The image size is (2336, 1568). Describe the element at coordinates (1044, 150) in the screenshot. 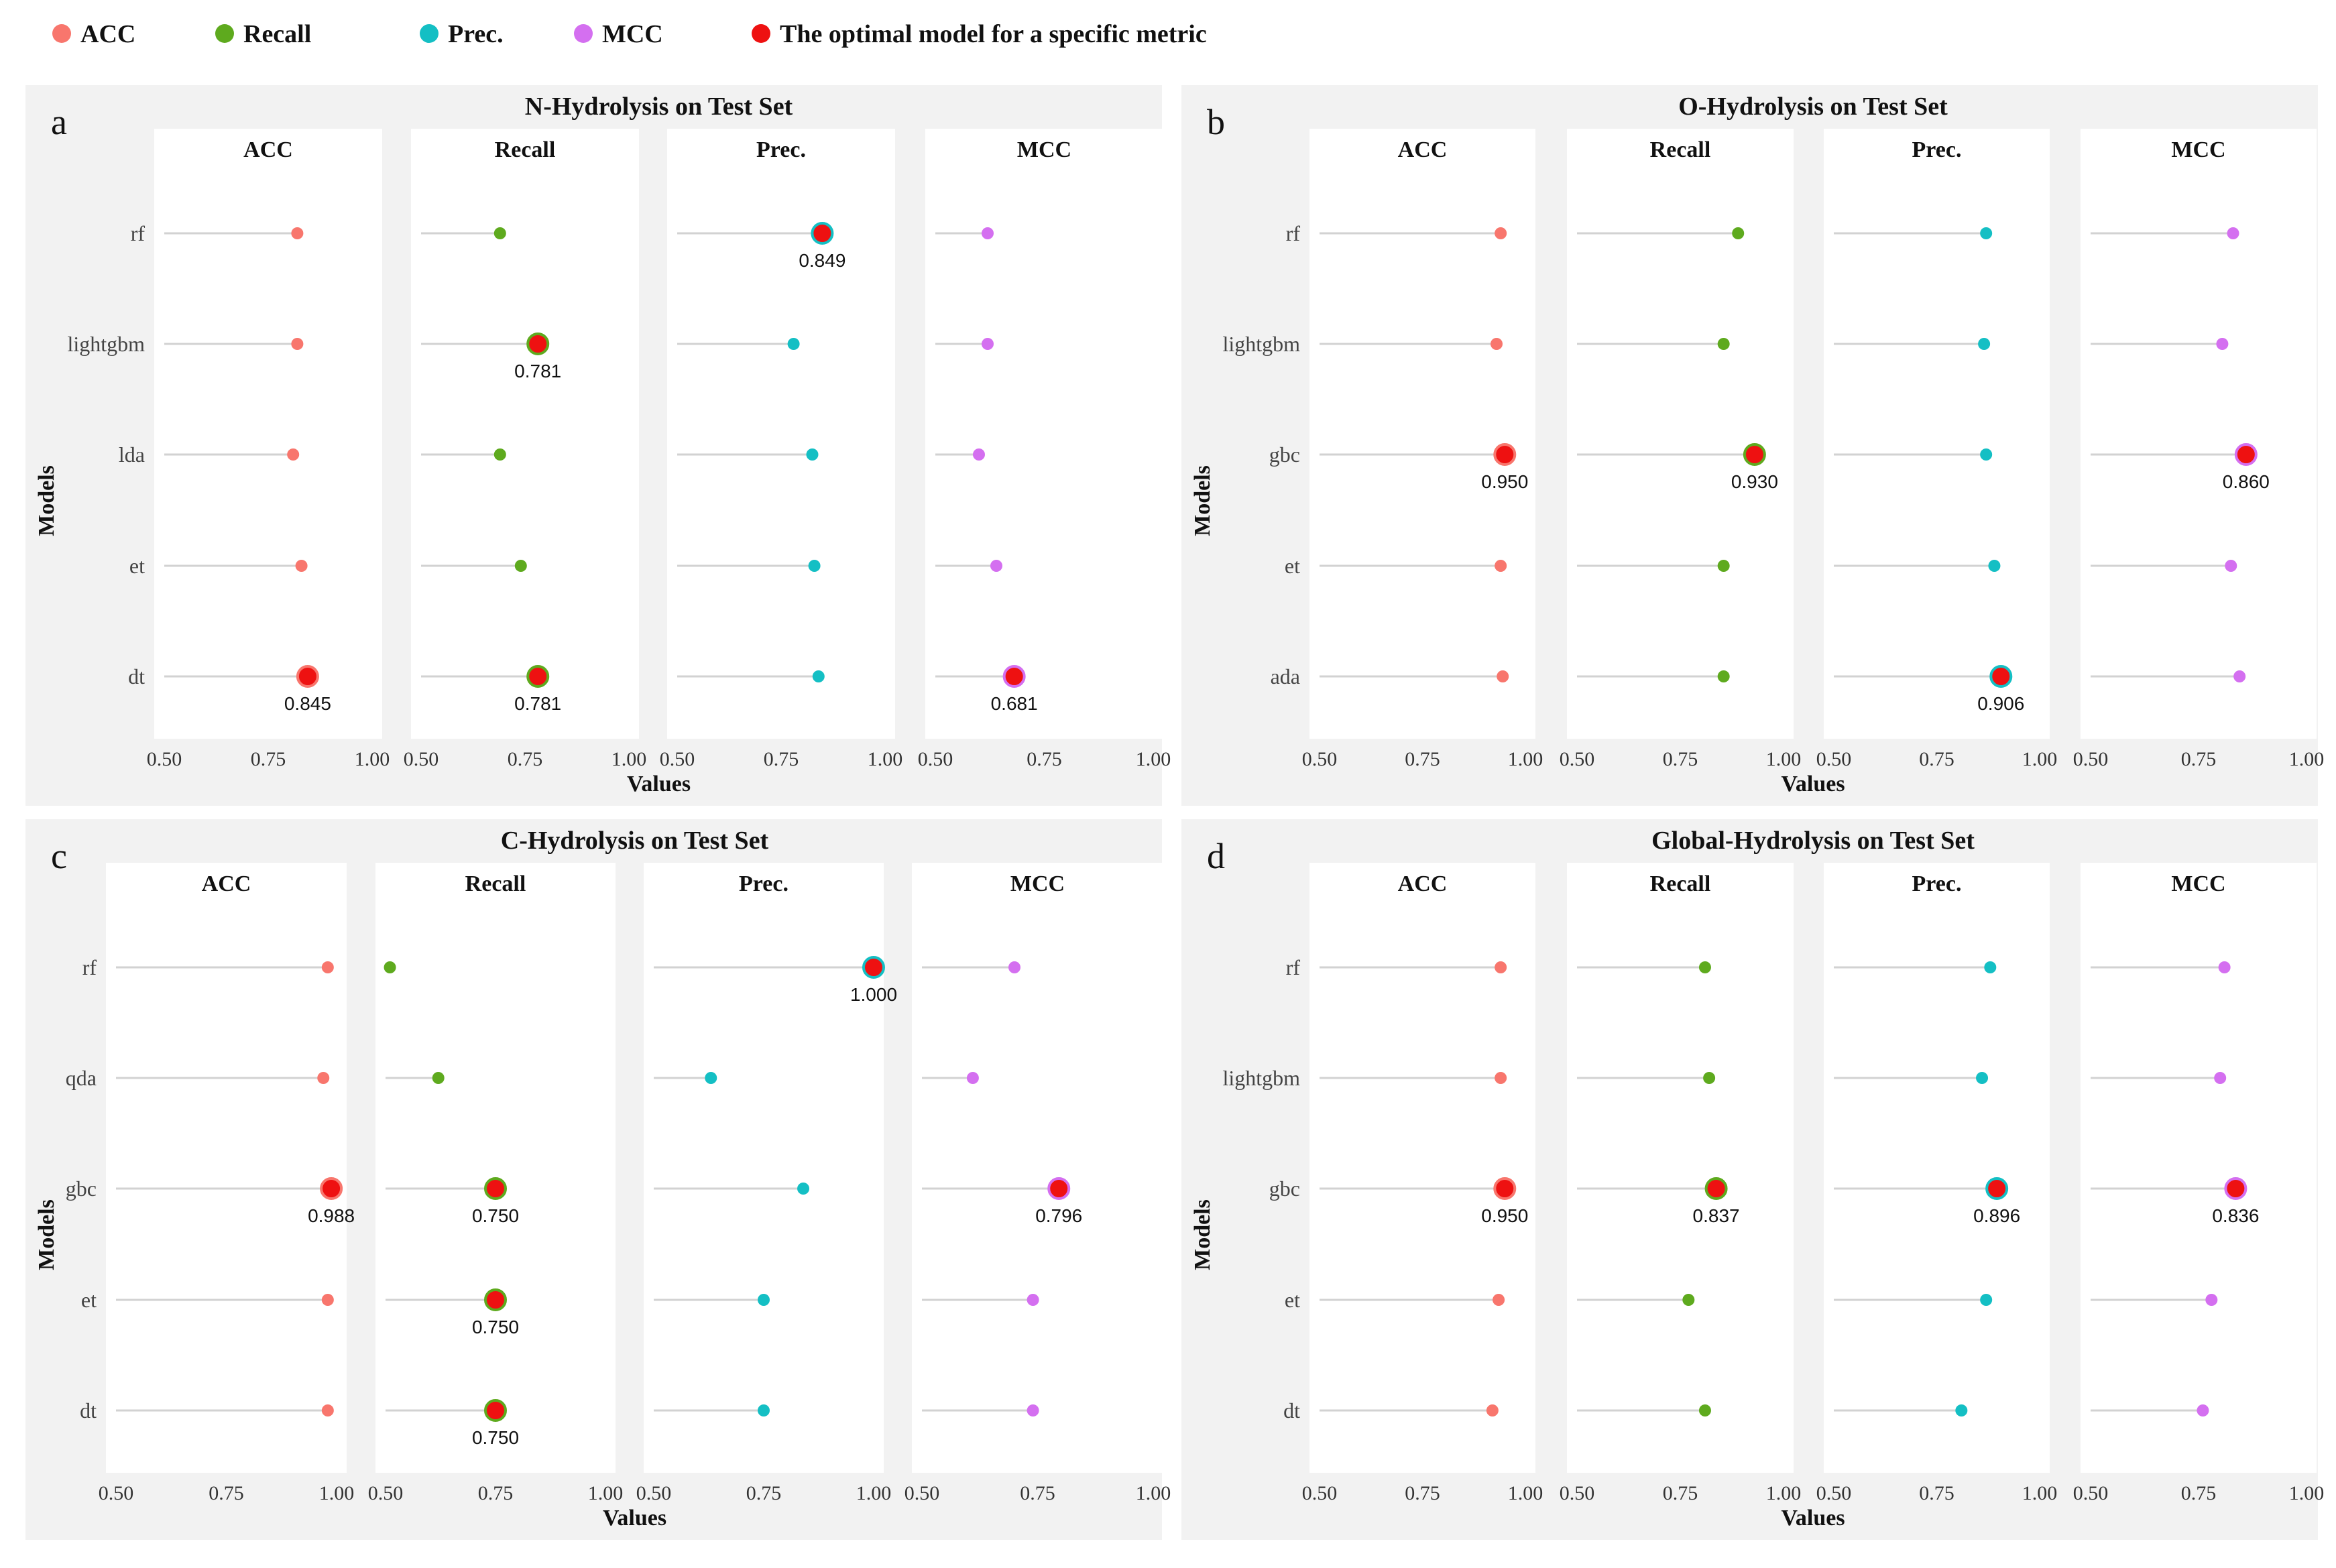

I see `facet-label: MCC` at that location.